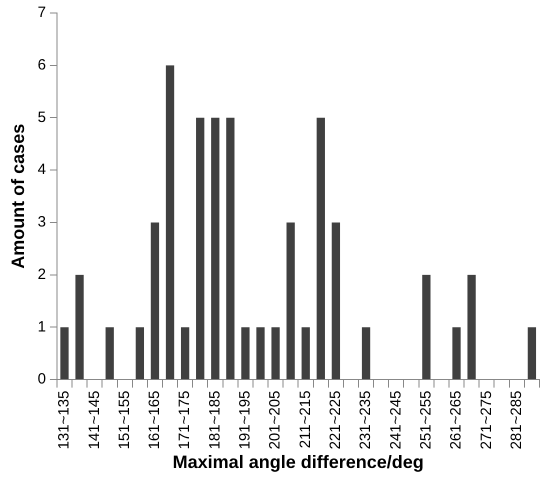 This screenshot has height=482, width=553. Describe the element at coordinates (185, 420) in the screenshot. I see `x-tick-label: 171~175` at that location.